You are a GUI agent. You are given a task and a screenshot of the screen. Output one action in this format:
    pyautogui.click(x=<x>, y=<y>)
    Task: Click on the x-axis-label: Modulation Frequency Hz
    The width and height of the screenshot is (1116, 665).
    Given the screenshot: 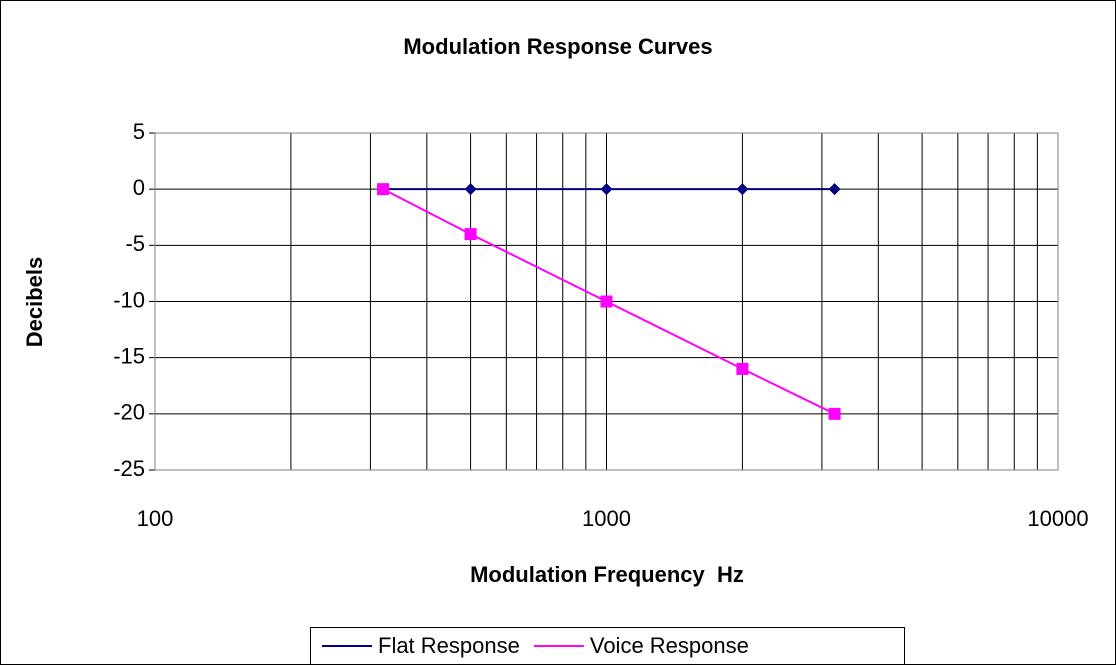 What is the action you would take?
    pyautogui.click(x=607, y=574)
    